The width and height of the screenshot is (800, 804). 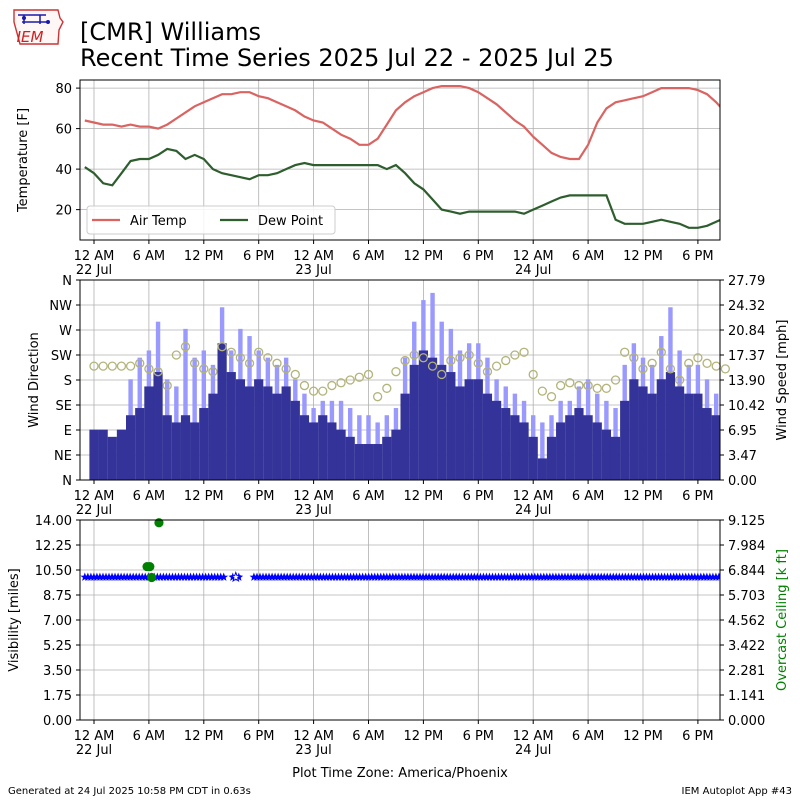 I want to click on vis-tick-label: 0.00, so click(x=57, y=721).